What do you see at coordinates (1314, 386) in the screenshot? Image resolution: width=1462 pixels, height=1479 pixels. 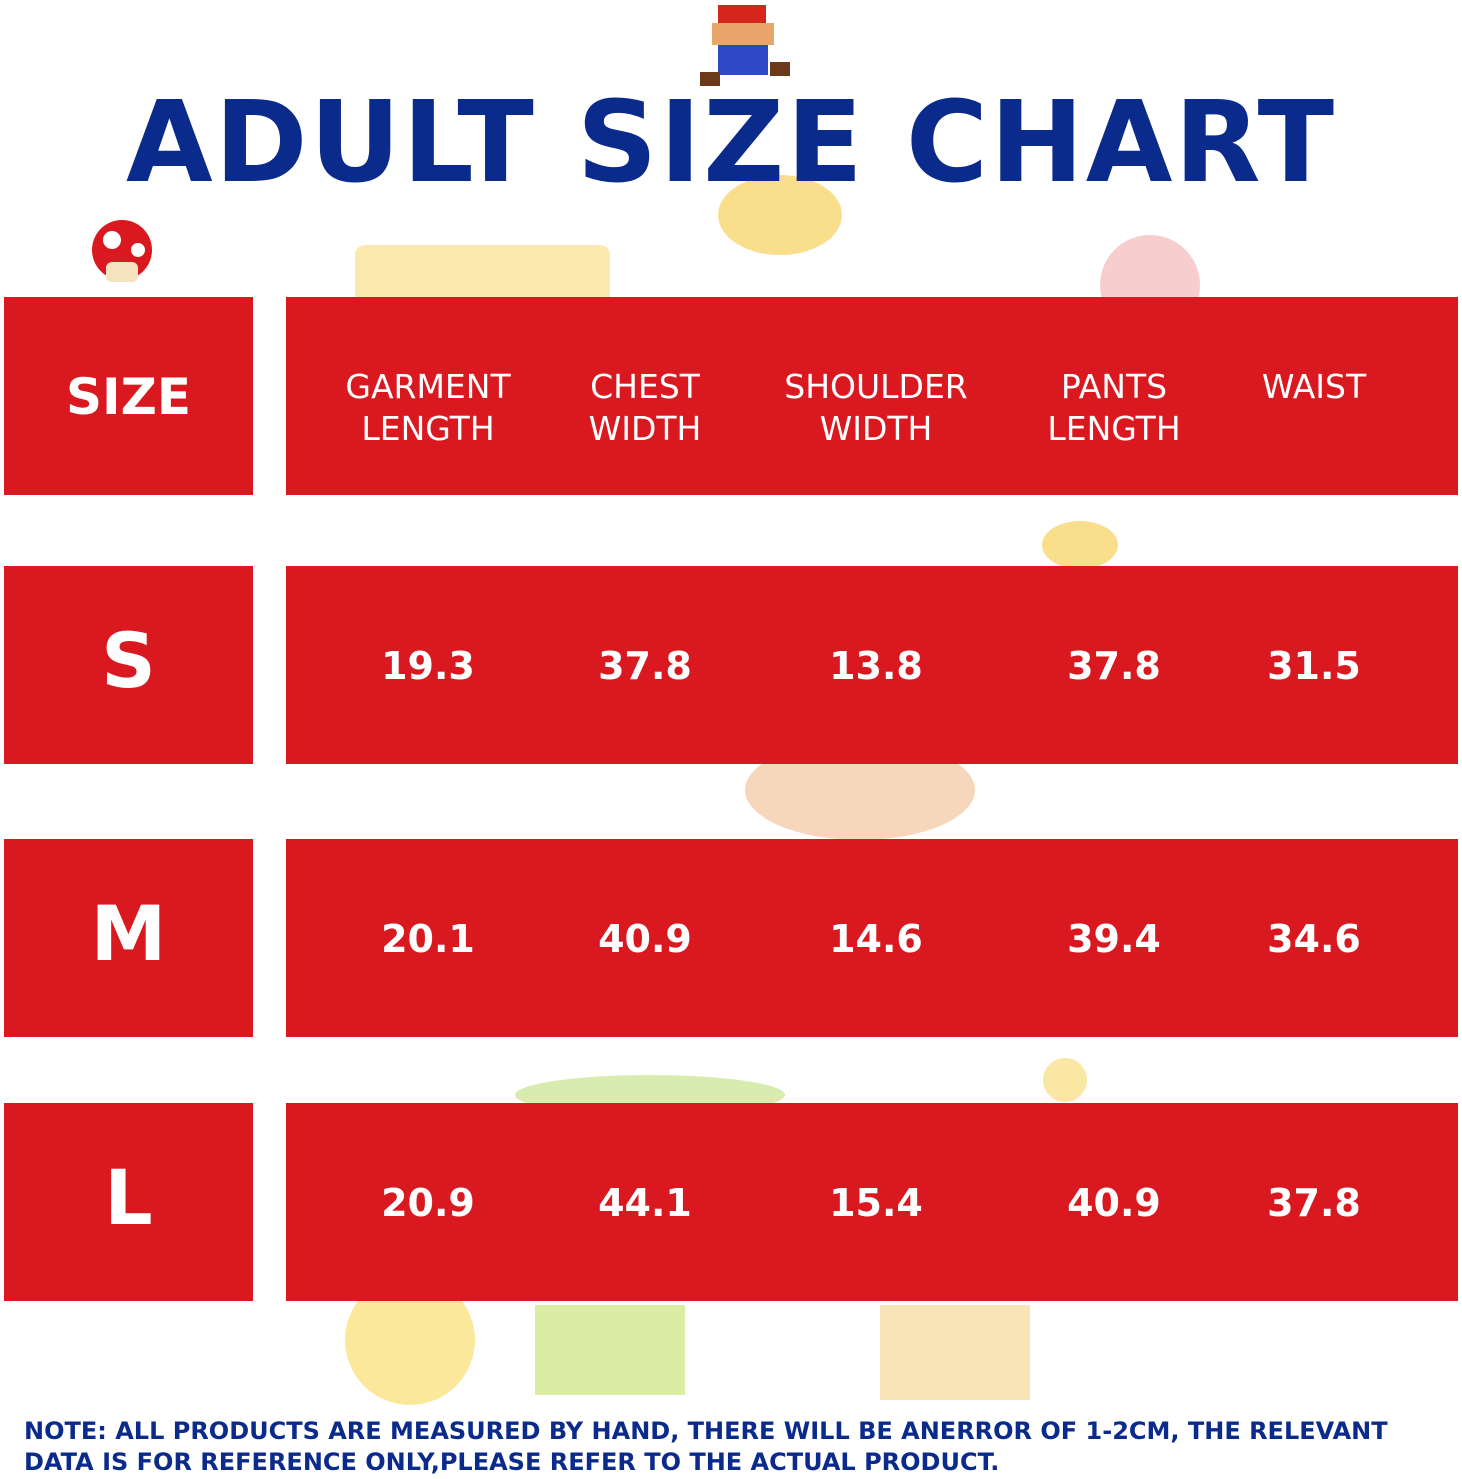 I see `column-header: WAIST` at bounding box center [1314, 386].